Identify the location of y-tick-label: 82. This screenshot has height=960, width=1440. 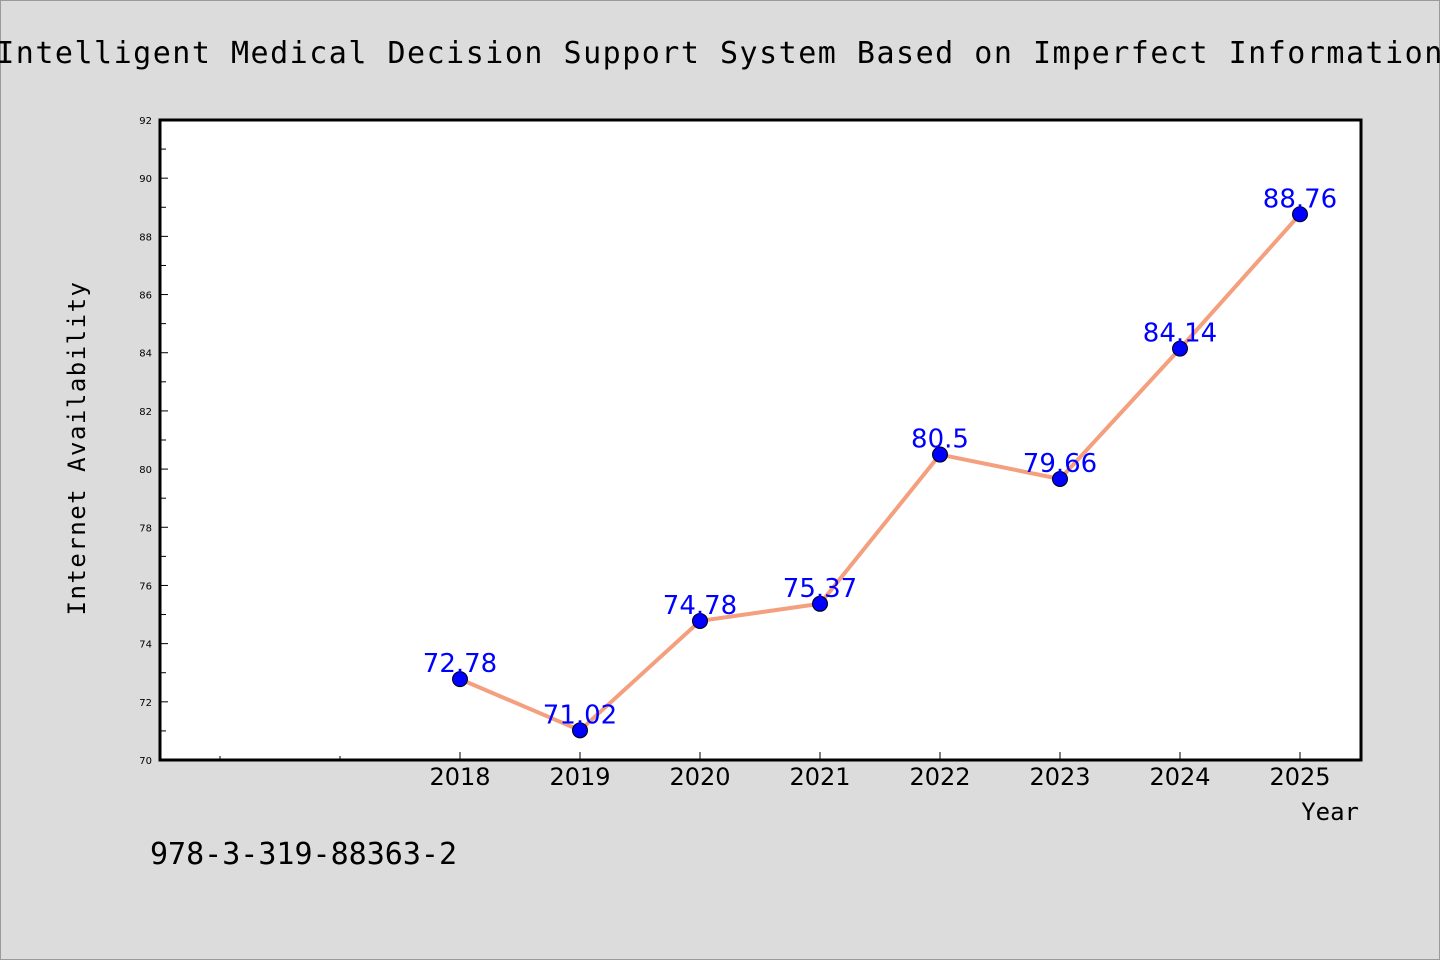
(145, 412).